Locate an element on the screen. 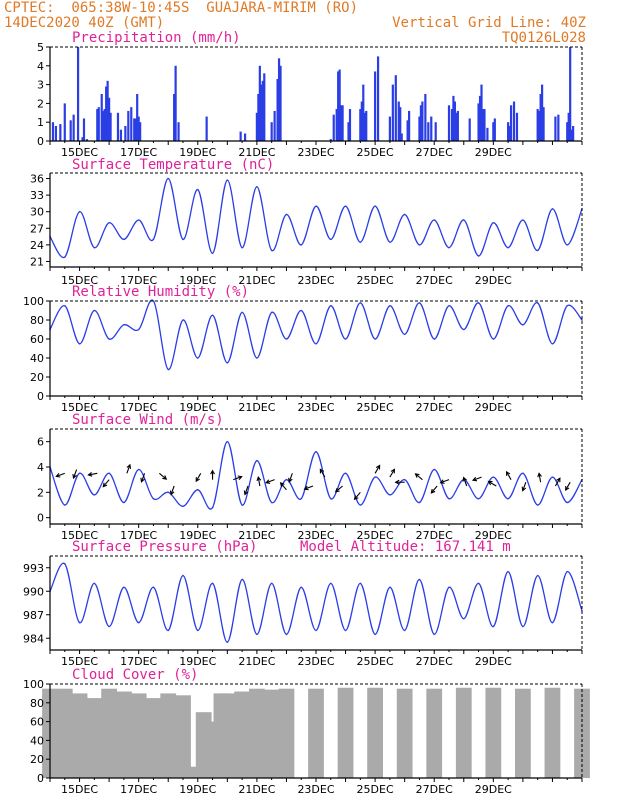 The image size is (618, 800). panel-title: Surface Pressure (hPa) is located at coordinates (164, 547).